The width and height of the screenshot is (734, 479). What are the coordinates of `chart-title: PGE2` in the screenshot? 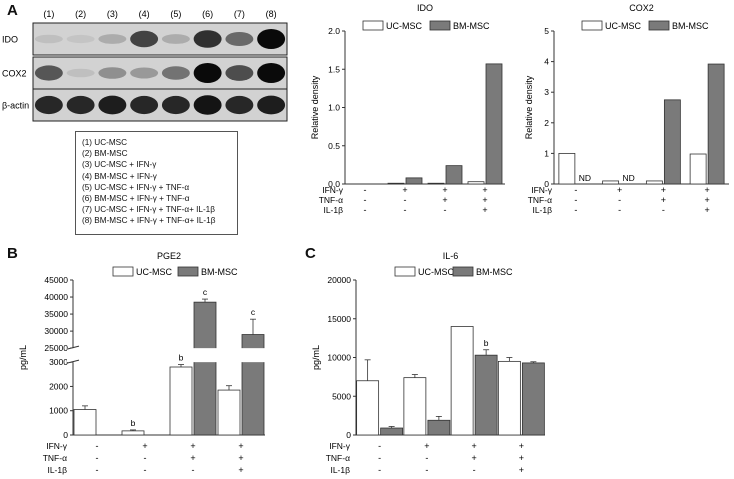 It's located at (169, 256).